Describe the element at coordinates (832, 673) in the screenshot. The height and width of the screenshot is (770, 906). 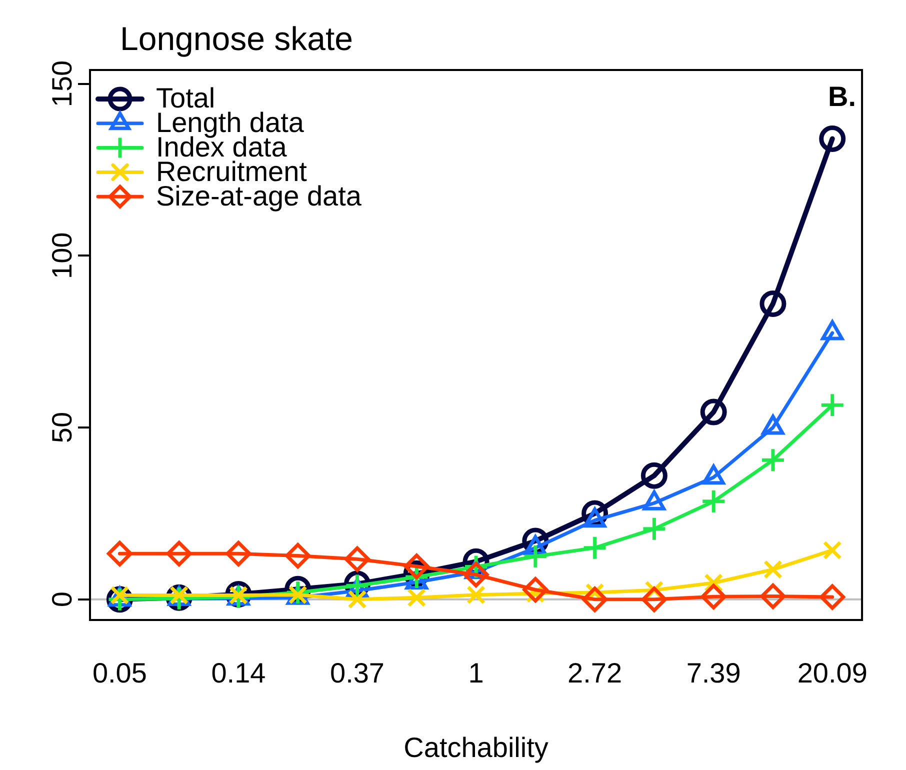
I see `x-tick-label: 20.09` at that location.